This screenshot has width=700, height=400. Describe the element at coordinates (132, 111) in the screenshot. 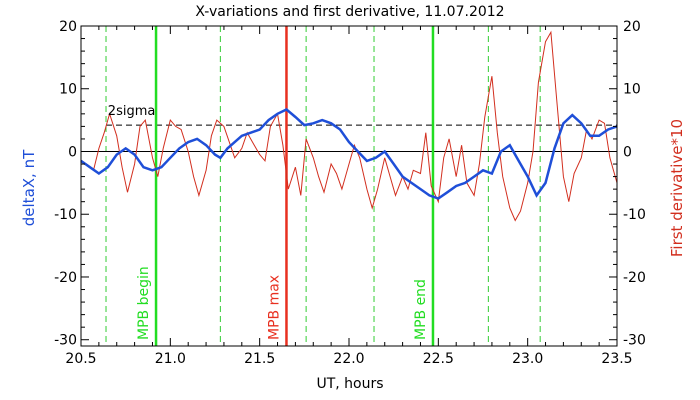

I see `threshold-label: 2sigma` at that location.